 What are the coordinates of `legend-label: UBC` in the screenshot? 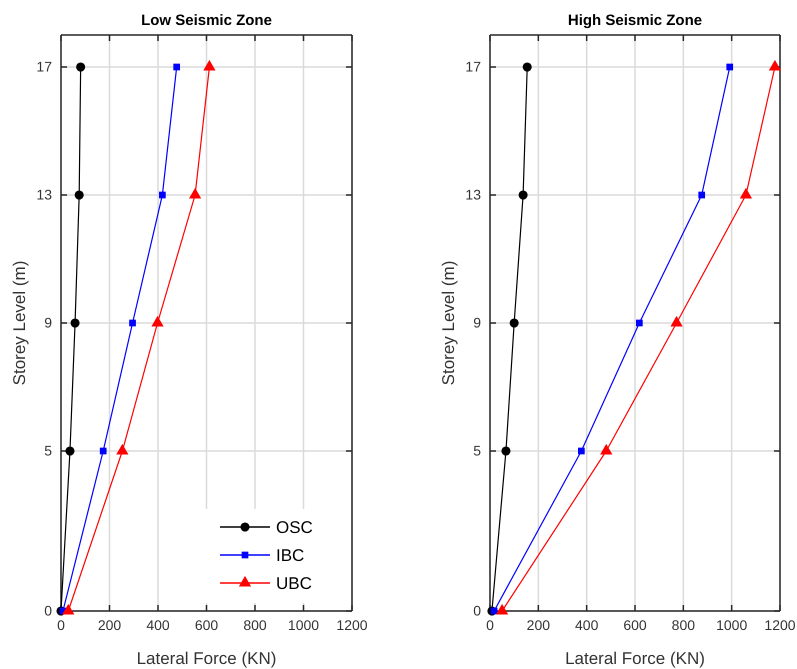 It's located at (294, 583).